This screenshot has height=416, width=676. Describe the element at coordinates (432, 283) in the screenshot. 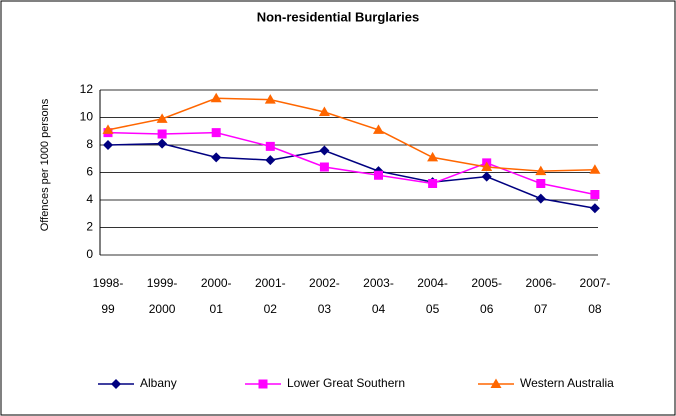

I see `x-tick-label: 2004-` at that location.